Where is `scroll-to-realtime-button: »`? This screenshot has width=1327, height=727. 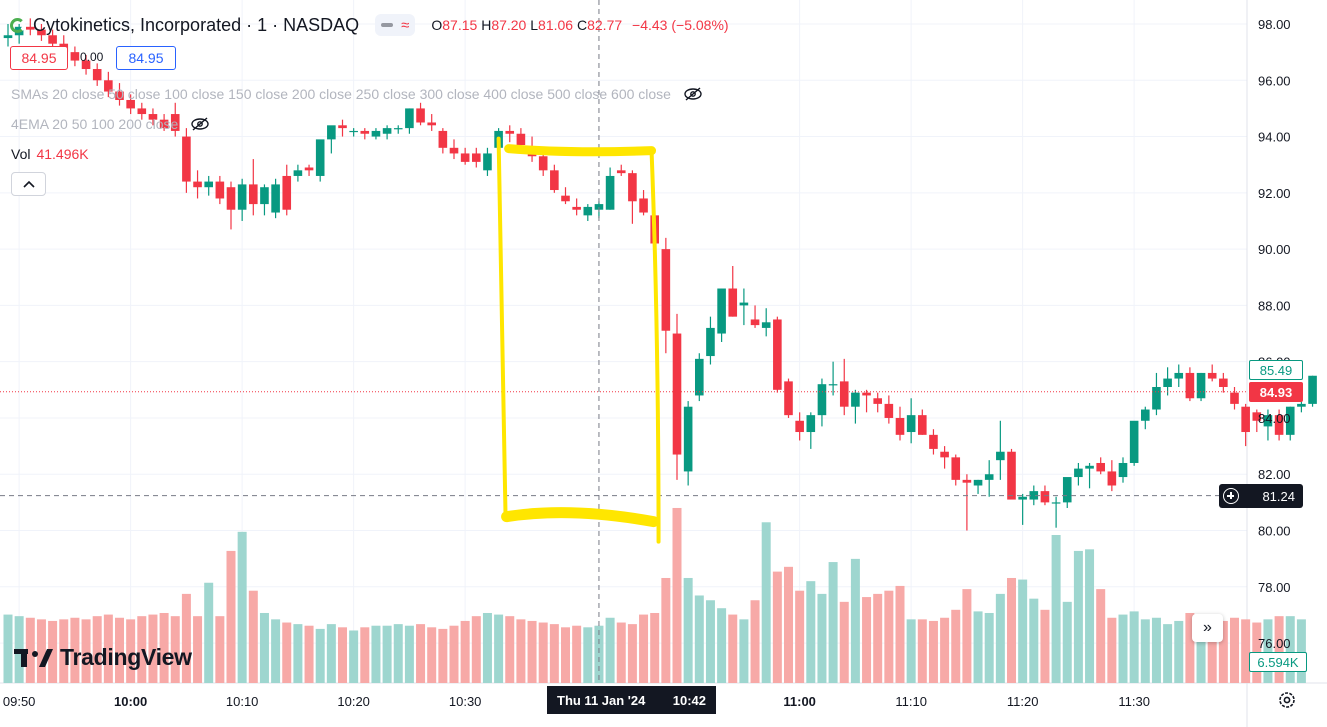 scroll-to-realtime-button: » is located at coordinates (1207, 628).